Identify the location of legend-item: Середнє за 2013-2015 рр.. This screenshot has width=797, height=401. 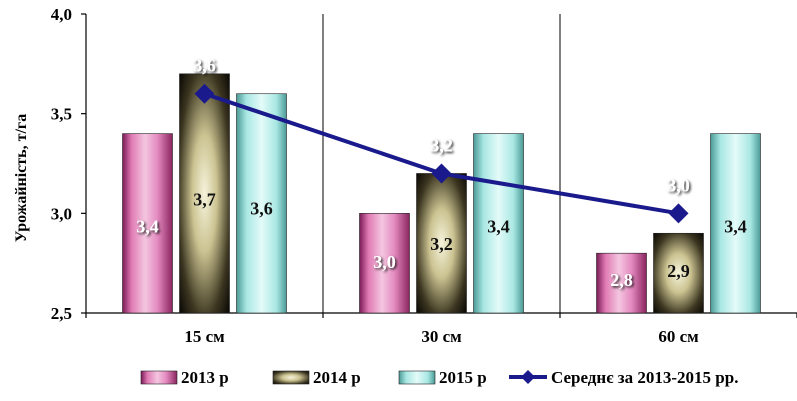
(623, 377).